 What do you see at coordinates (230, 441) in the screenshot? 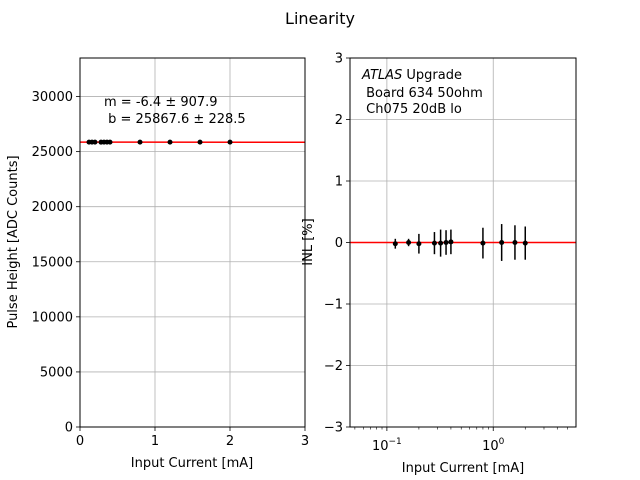
I see `left-x-tick-label: 2` at bounding box center [230, 441].